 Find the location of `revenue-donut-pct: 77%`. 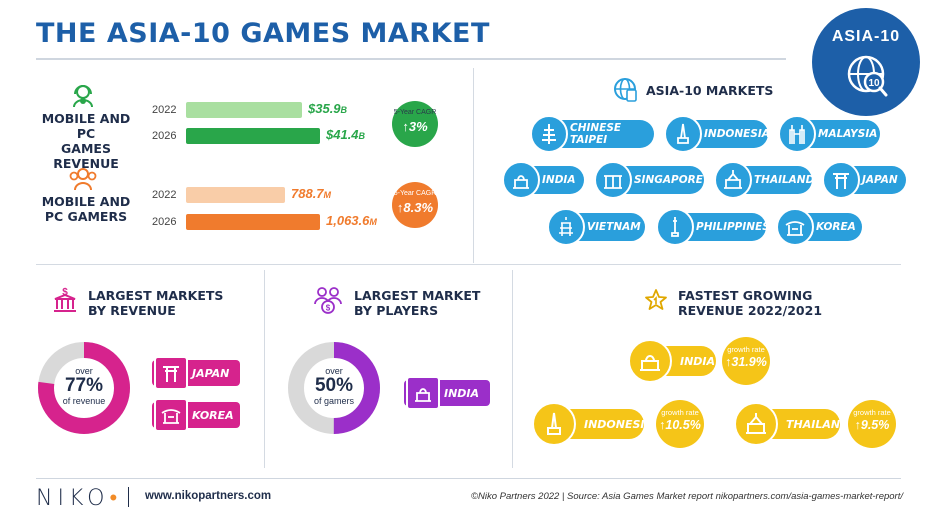

revenue-donut-pct: 77% is located at coordinates (84, 385).